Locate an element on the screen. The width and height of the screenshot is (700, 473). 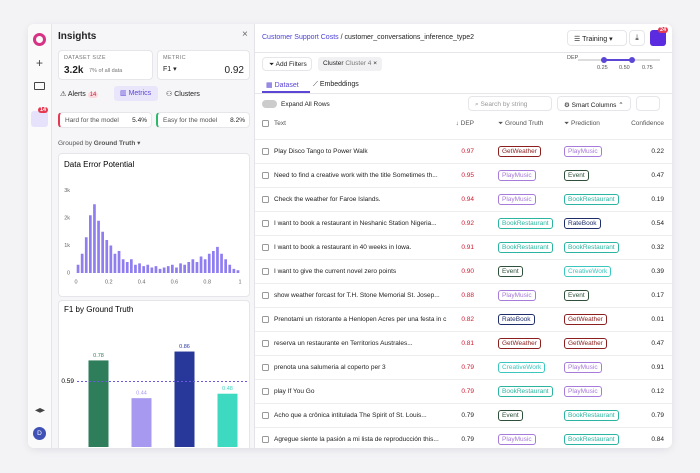
slider-tick: 0.50 is located at coordinates (624, 68).